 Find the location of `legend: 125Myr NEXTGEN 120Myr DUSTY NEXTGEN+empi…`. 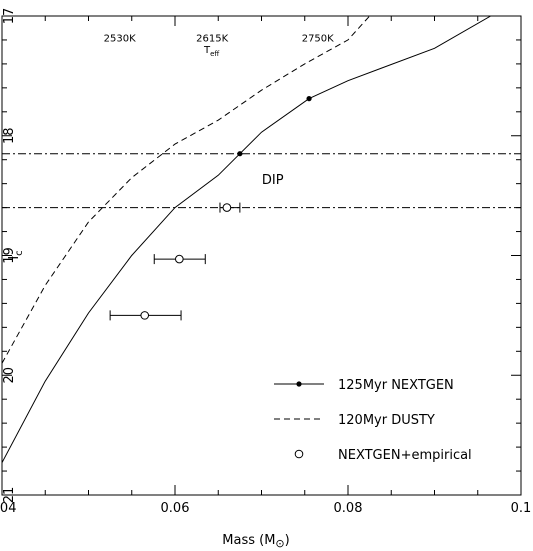

legend: 125Myr NEXTGEN 120Myr DUSTY NEXTGEN+empi… is located at coordinates (373, 420).